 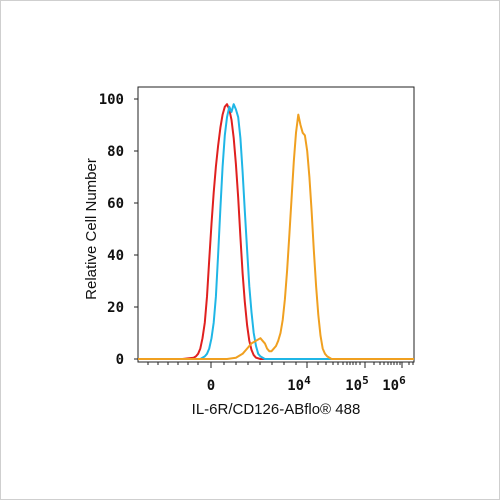 What do you see at coordinates (118, 230) in the screenshot?
I see `y-axis: 0 20 40 60 80 100` at bounding box center [118, 230].